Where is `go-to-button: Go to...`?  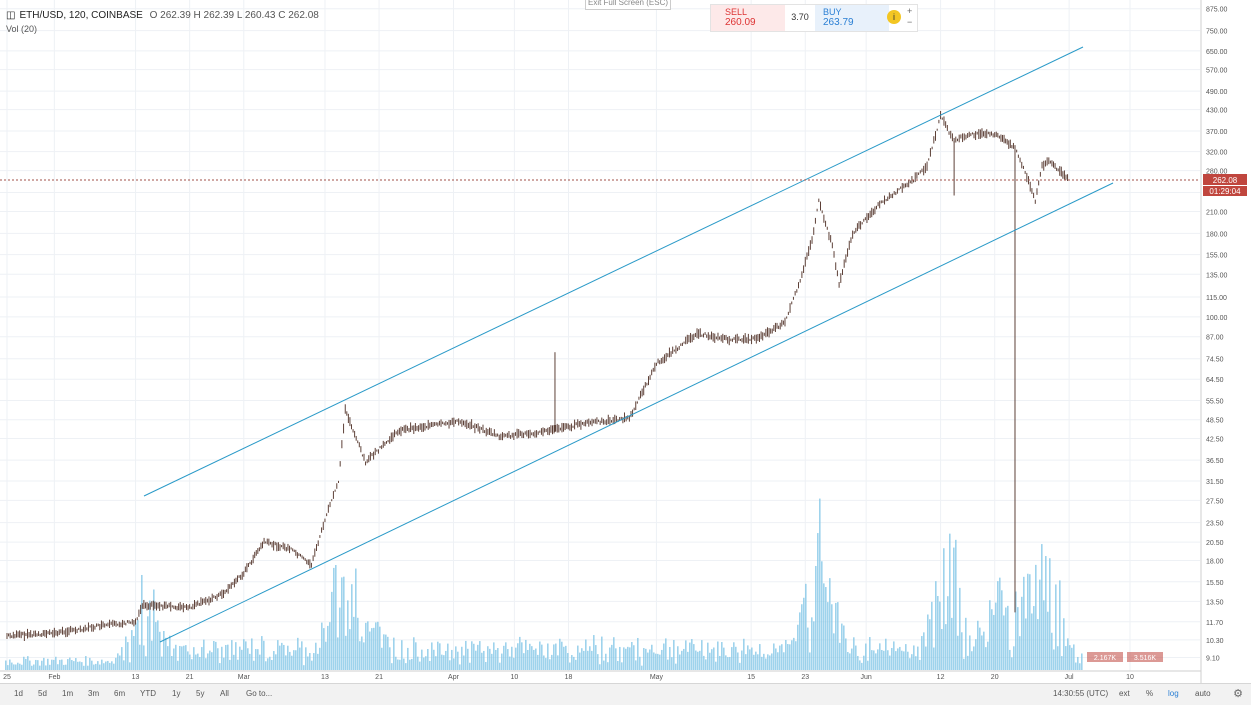
go-to-button: Go to... is located at coordinates (259, 693).